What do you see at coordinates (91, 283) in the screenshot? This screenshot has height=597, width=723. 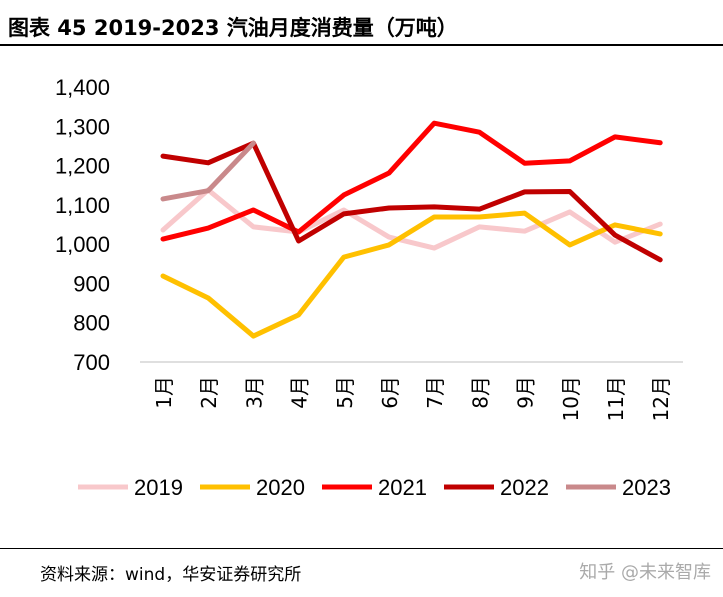 I see `y-tick-label: 900` at bounding box center [91, 283].